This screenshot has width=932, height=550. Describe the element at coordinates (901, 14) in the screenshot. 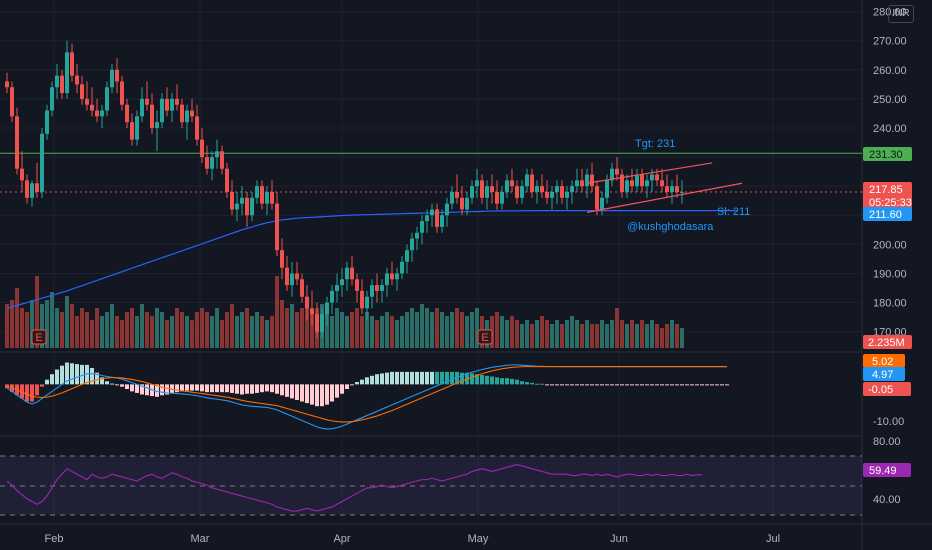

I see `currency-label: INR` at that location.